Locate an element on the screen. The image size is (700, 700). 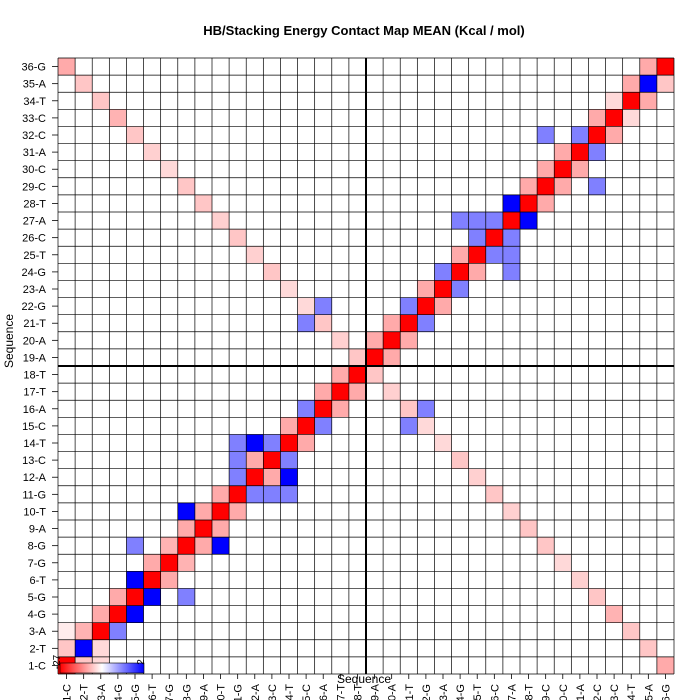
x-tick-label: 34-T is located at coordinates (632, 692).